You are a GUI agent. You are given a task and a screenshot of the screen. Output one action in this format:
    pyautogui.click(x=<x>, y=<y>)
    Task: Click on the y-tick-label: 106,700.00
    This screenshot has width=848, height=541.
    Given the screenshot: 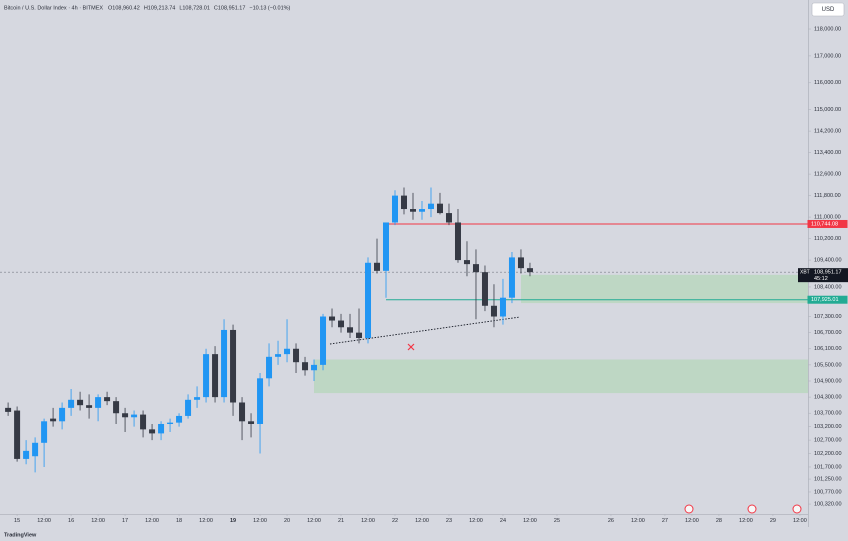 What is the action you would take?
    pyautogui.click(x=828, y=333)
    